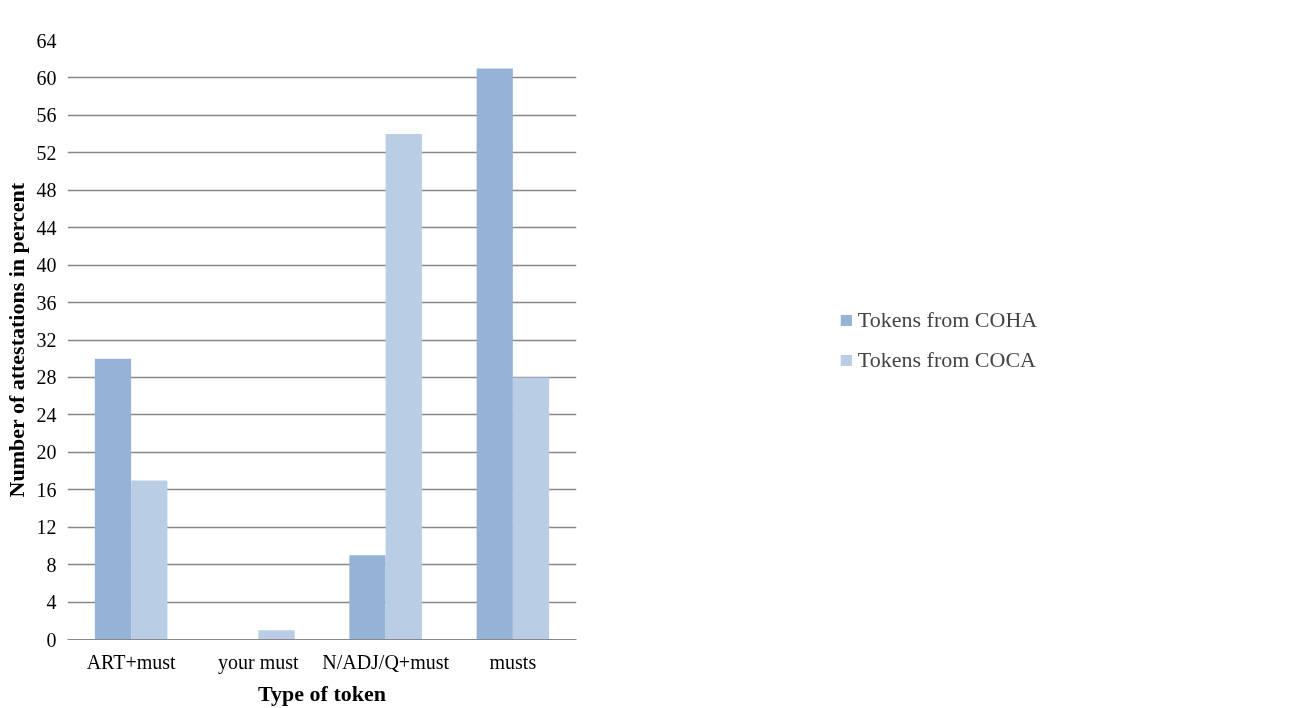 This screenshot has width=1300, height=708. Describe the element at coordinates (947, 319) in the screenshot. I see `legend-label: Tokens from COHA` at that location.